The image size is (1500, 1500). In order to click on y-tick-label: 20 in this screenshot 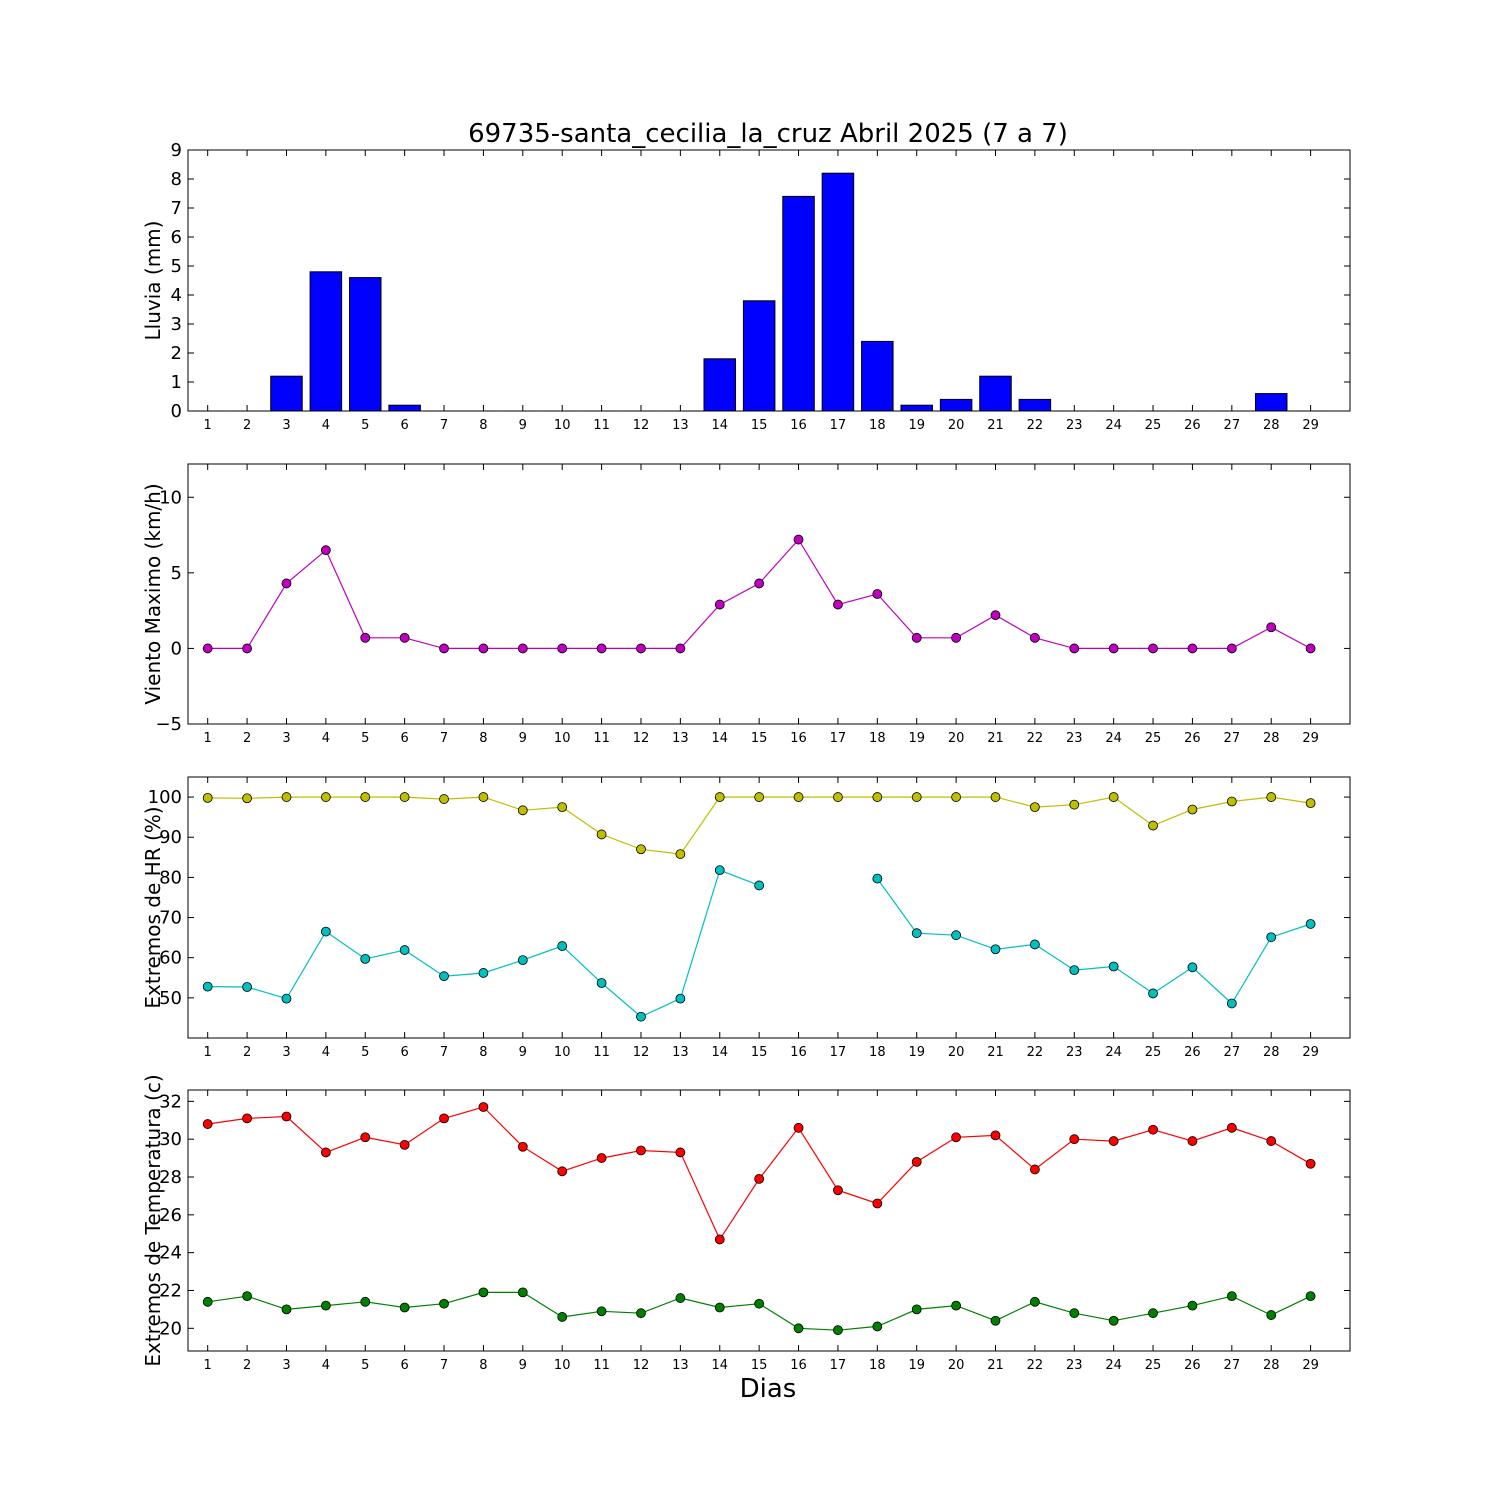, I will do `click(170, 1328)`.